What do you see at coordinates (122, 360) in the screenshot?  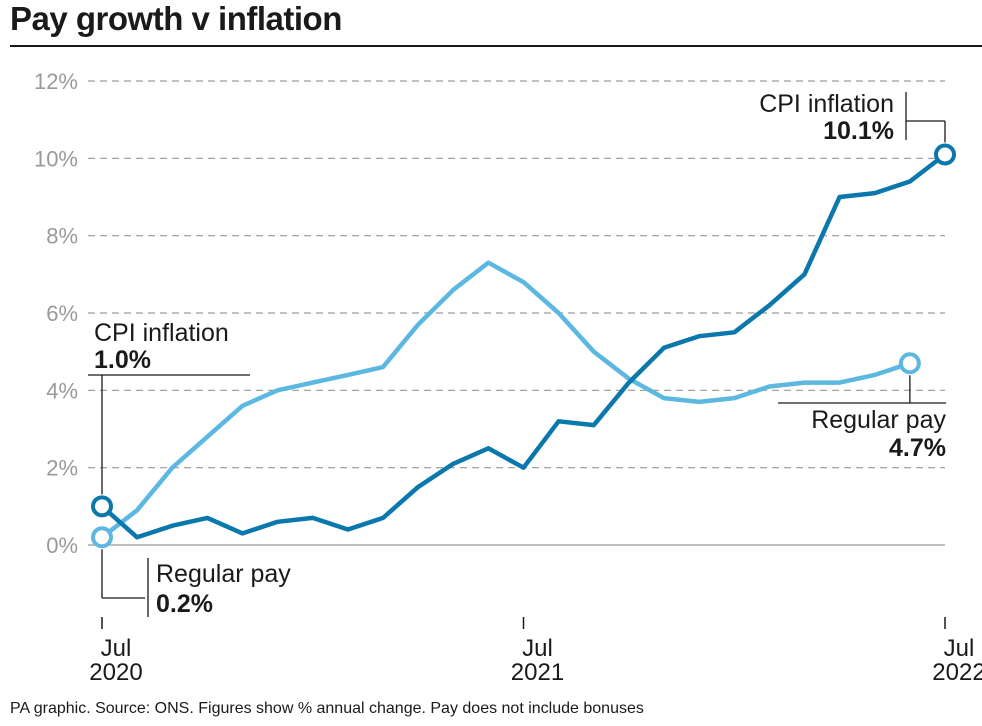 I see `cpi-start-annotation-value: 1.0%` at bounding box center [122, 360].